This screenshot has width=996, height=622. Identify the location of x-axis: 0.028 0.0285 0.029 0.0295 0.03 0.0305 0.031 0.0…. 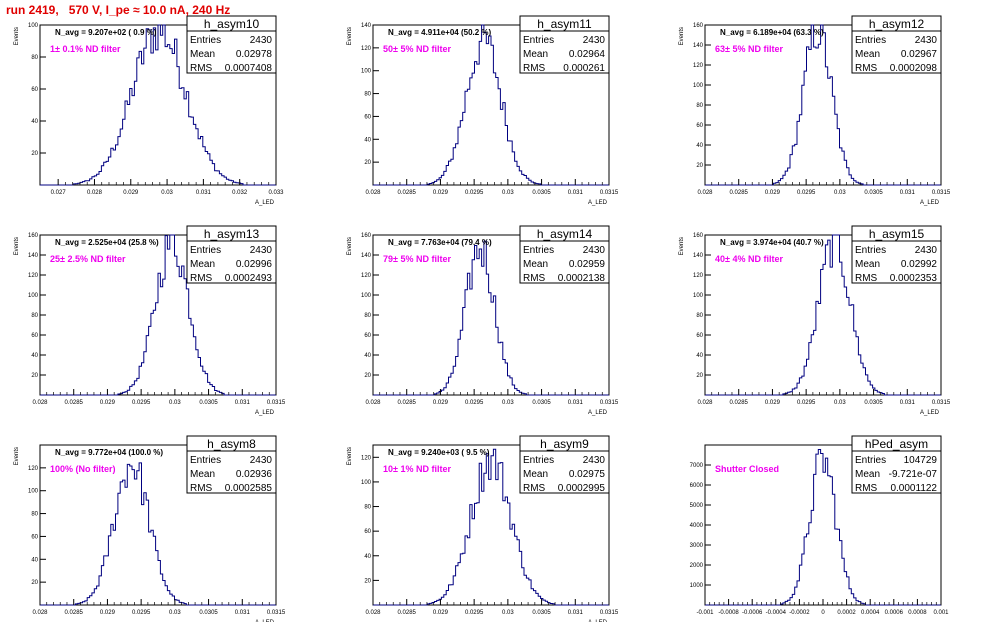
(492, 397).